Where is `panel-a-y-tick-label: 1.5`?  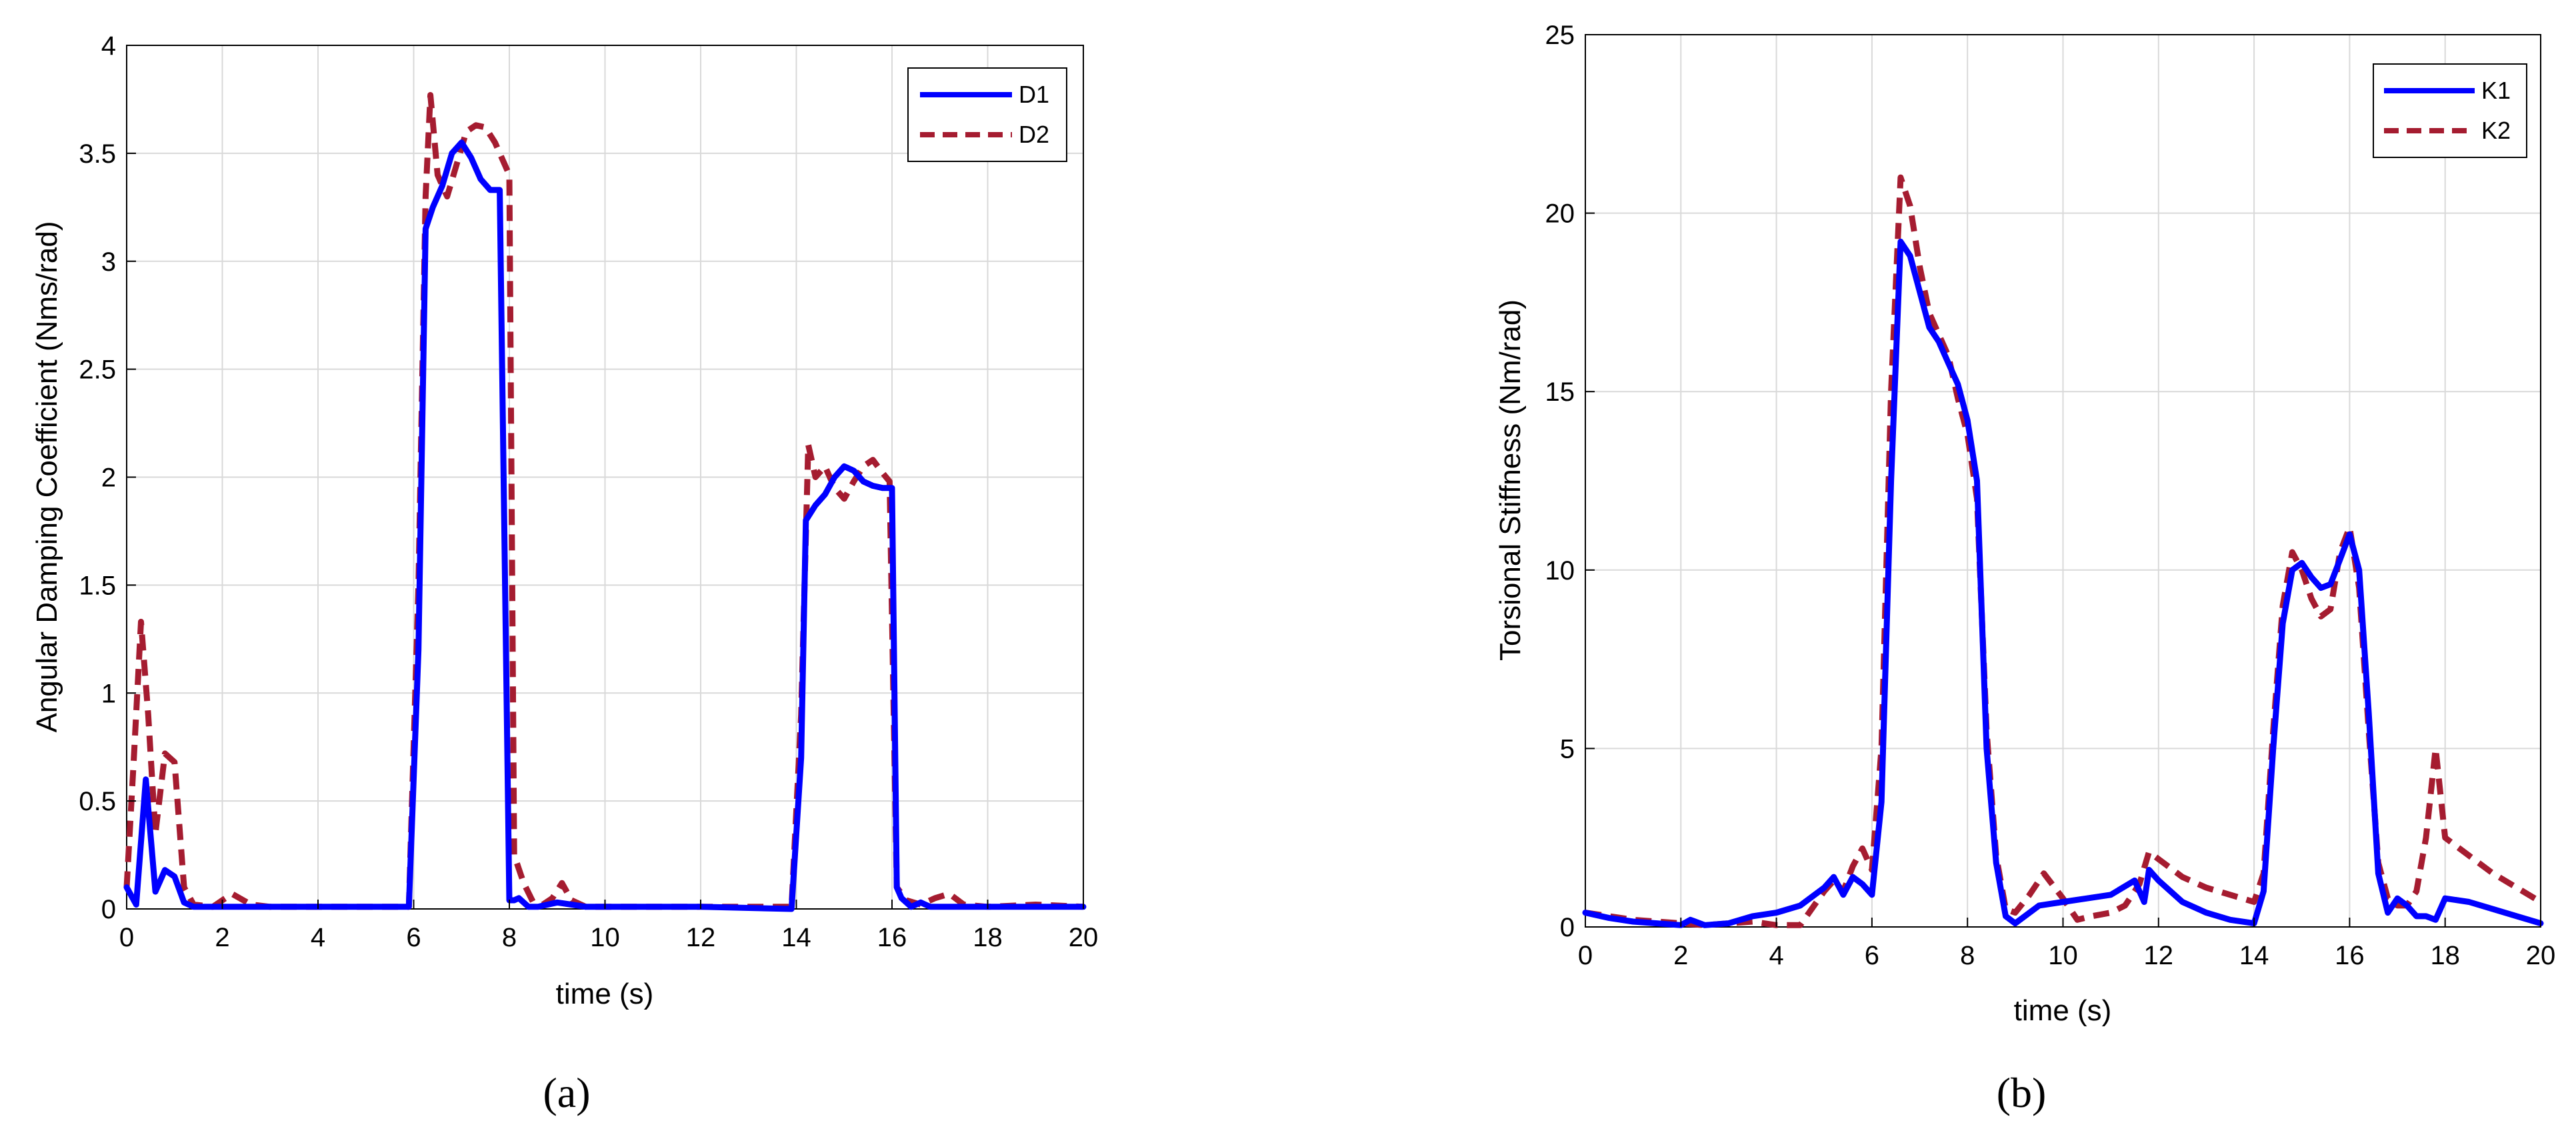 panel-a-y-tick-label: 1.5 is located at coordinates (97, 585).